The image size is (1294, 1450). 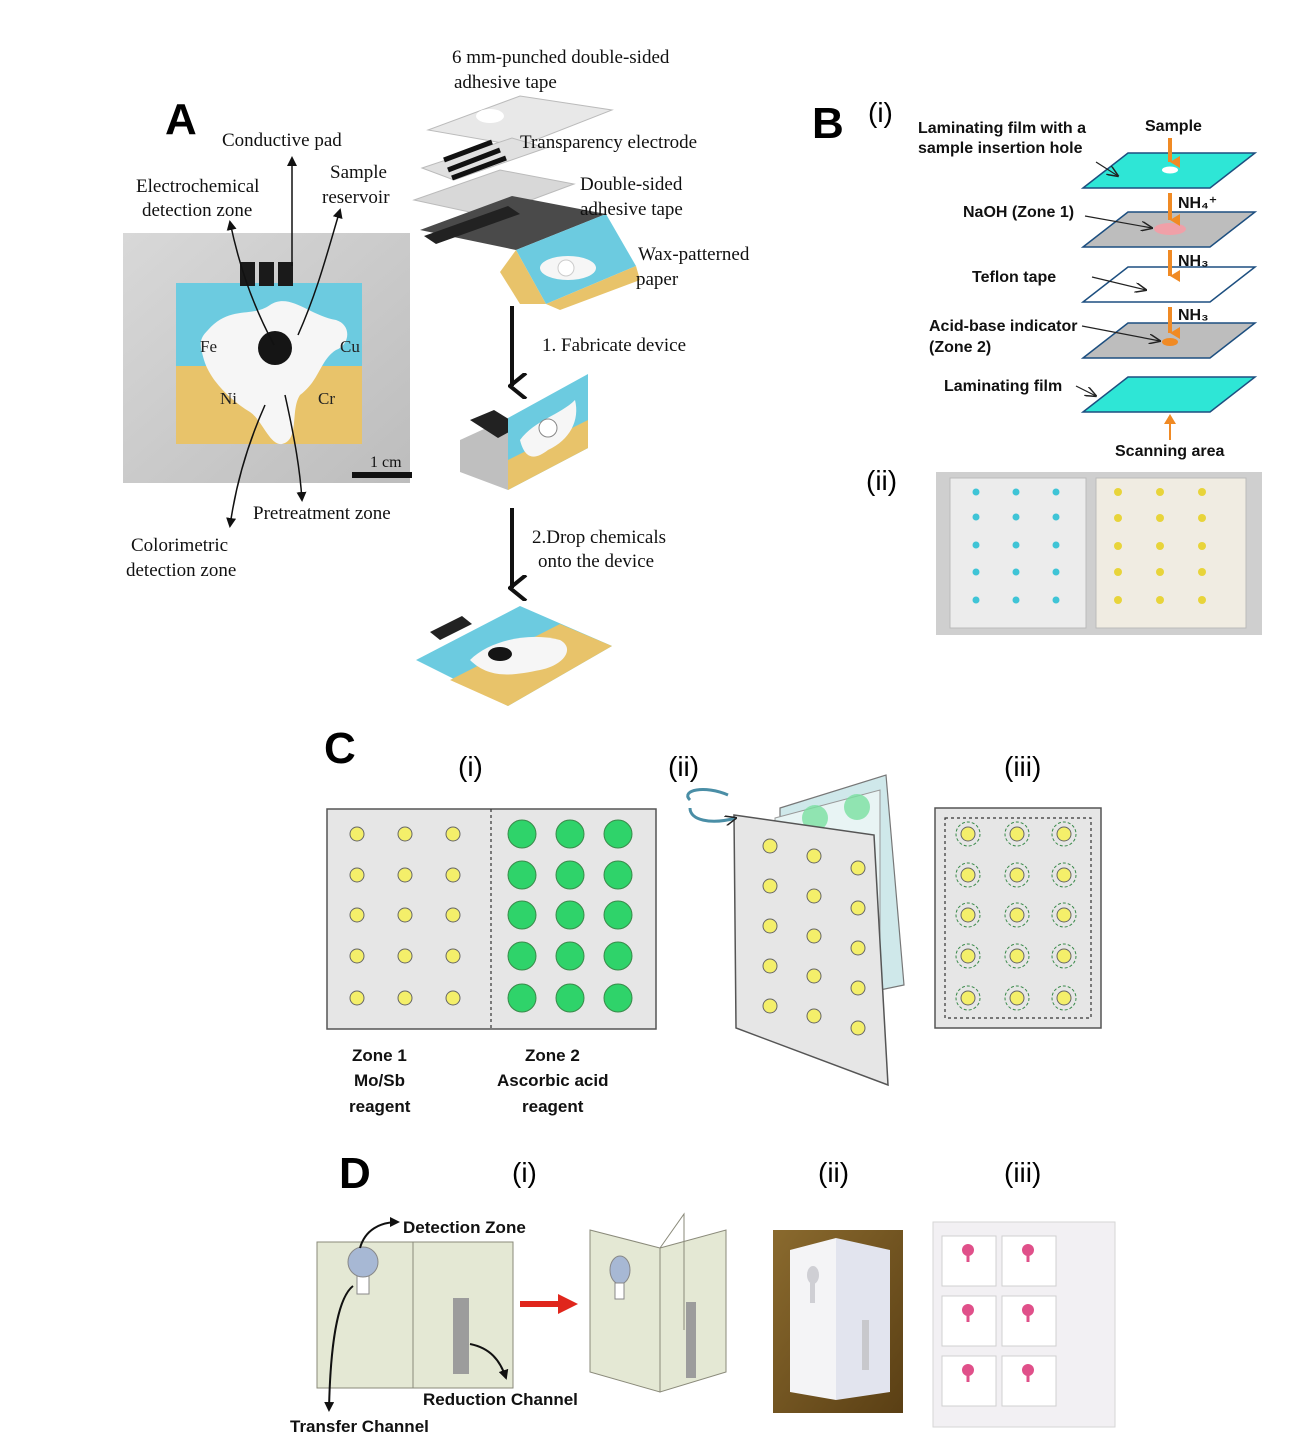 What do you see at coordinates (181, 570) in the screenshot?
I see `label-colorimetric-2: detection zone` at bounding box center [181, 570].